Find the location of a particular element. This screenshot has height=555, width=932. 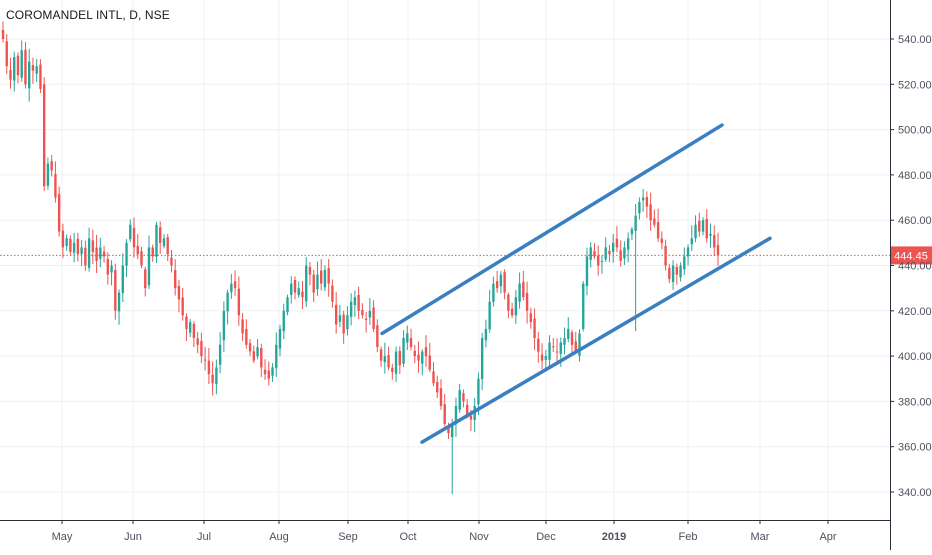

y-tick-label: 480.00 is located at coordinates (915, 176).